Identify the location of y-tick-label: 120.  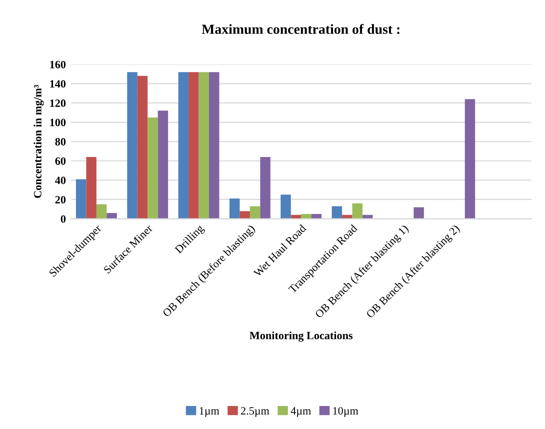
(58, 103).